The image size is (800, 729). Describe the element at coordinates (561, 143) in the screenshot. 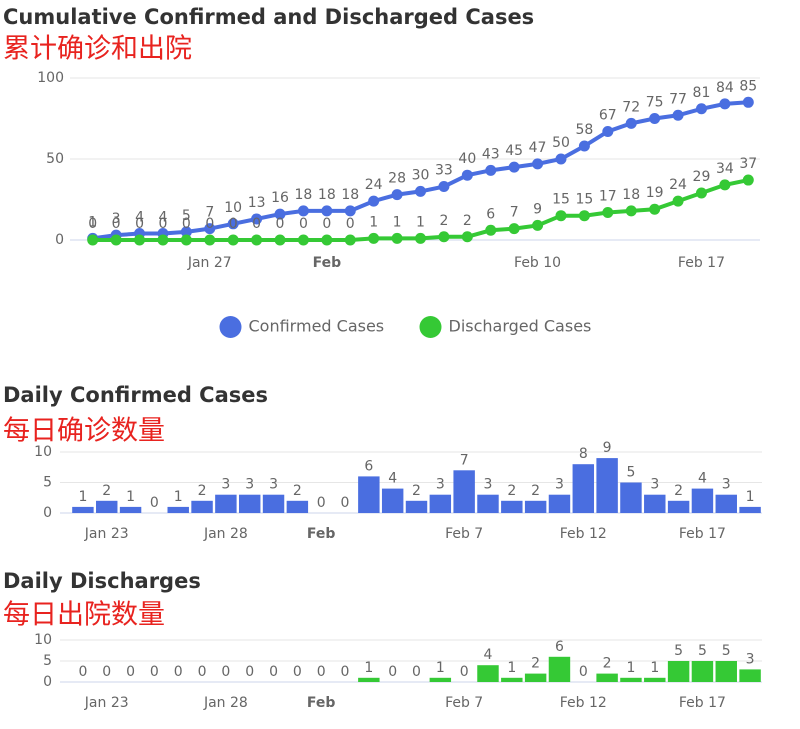

I see `data-label: 50` at that location.